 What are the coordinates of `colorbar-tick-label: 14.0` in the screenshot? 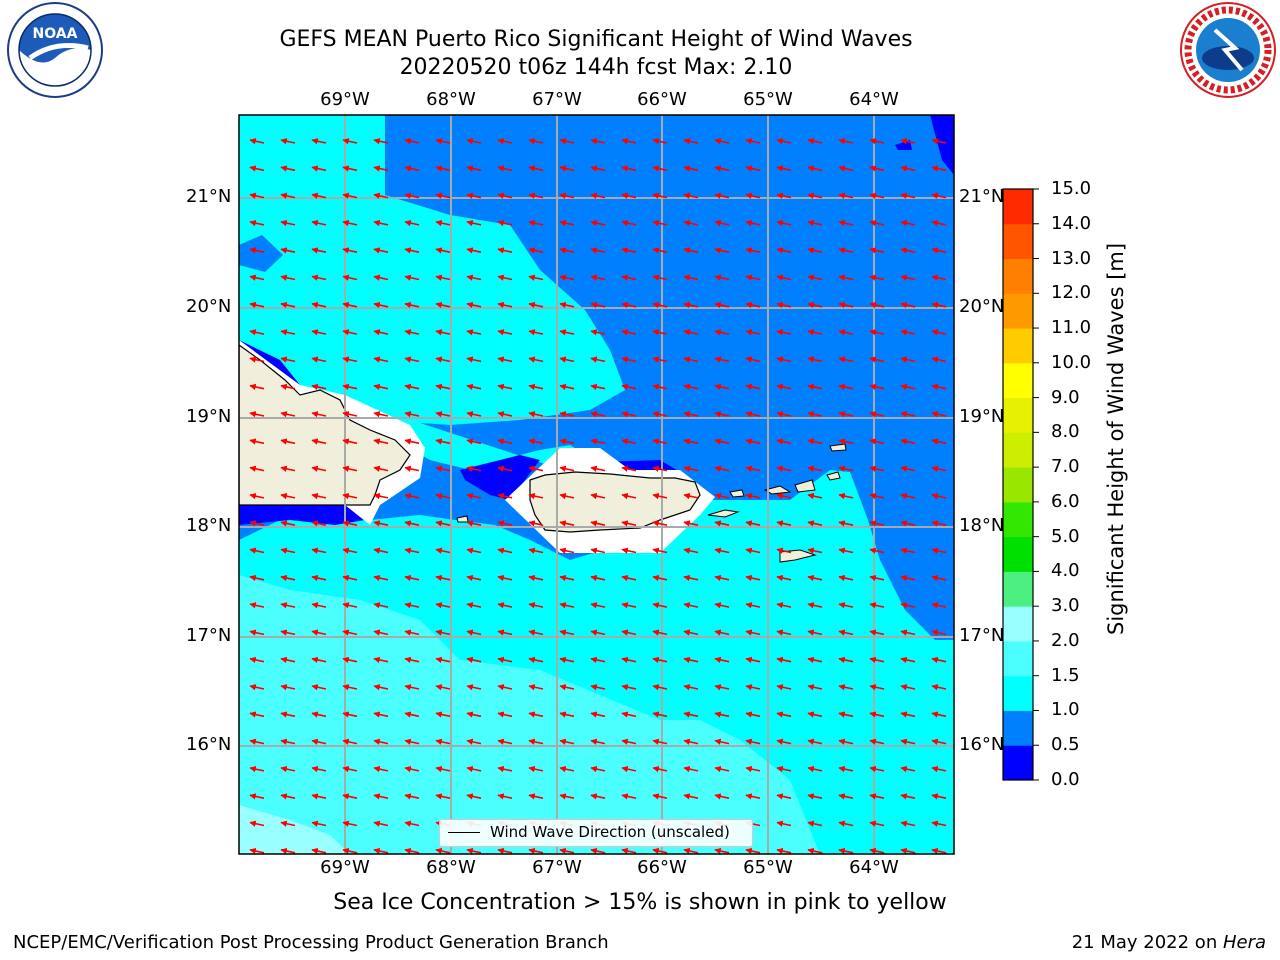 It's located at (1071, 223).